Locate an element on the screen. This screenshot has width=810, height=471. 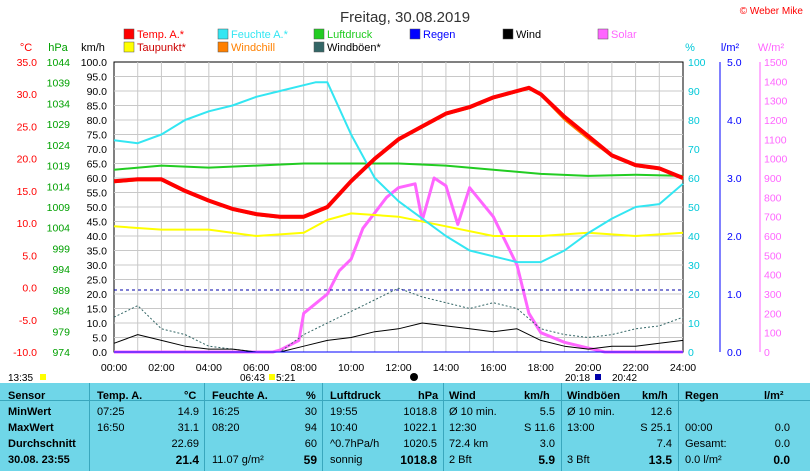
rain-tick-label: 4.0 is located at coordinates (734, 121).